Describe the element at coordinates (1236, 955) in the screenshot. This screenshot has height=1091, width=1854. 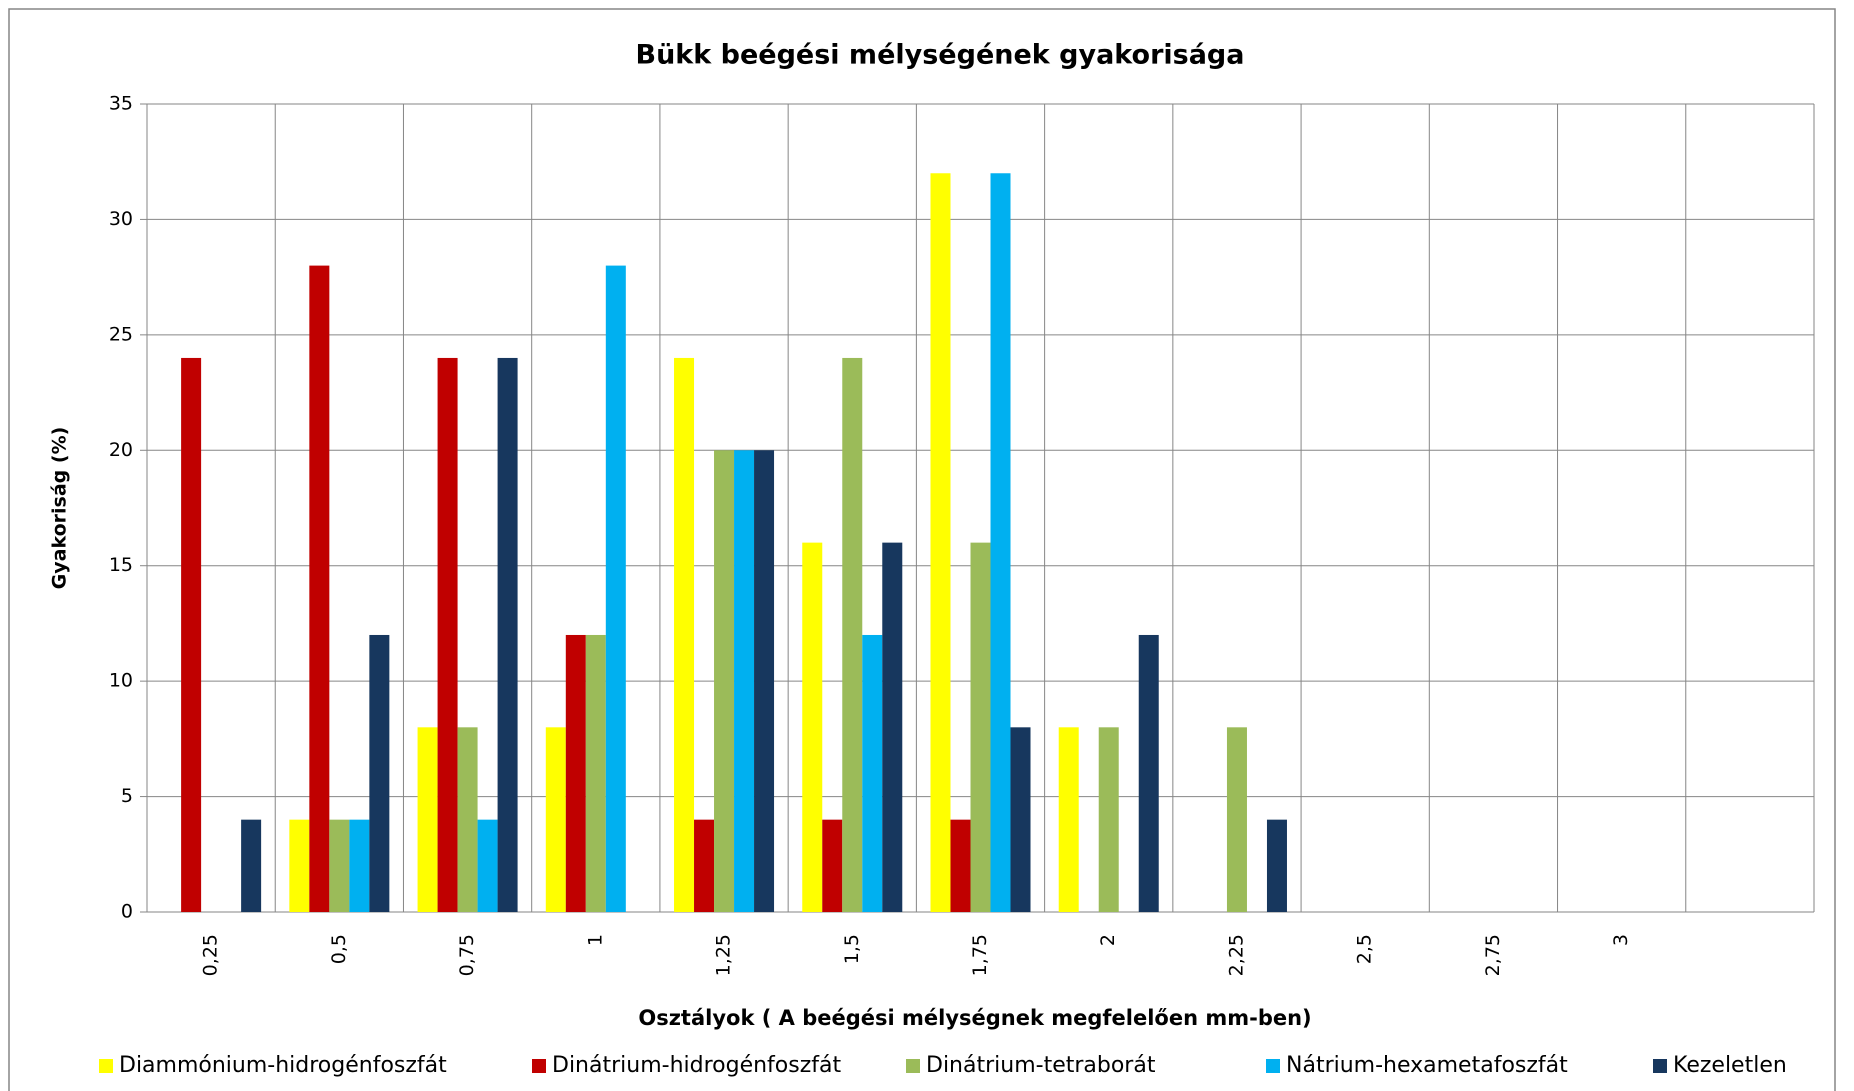
I see `x-tick-label: 2,25` at that location.